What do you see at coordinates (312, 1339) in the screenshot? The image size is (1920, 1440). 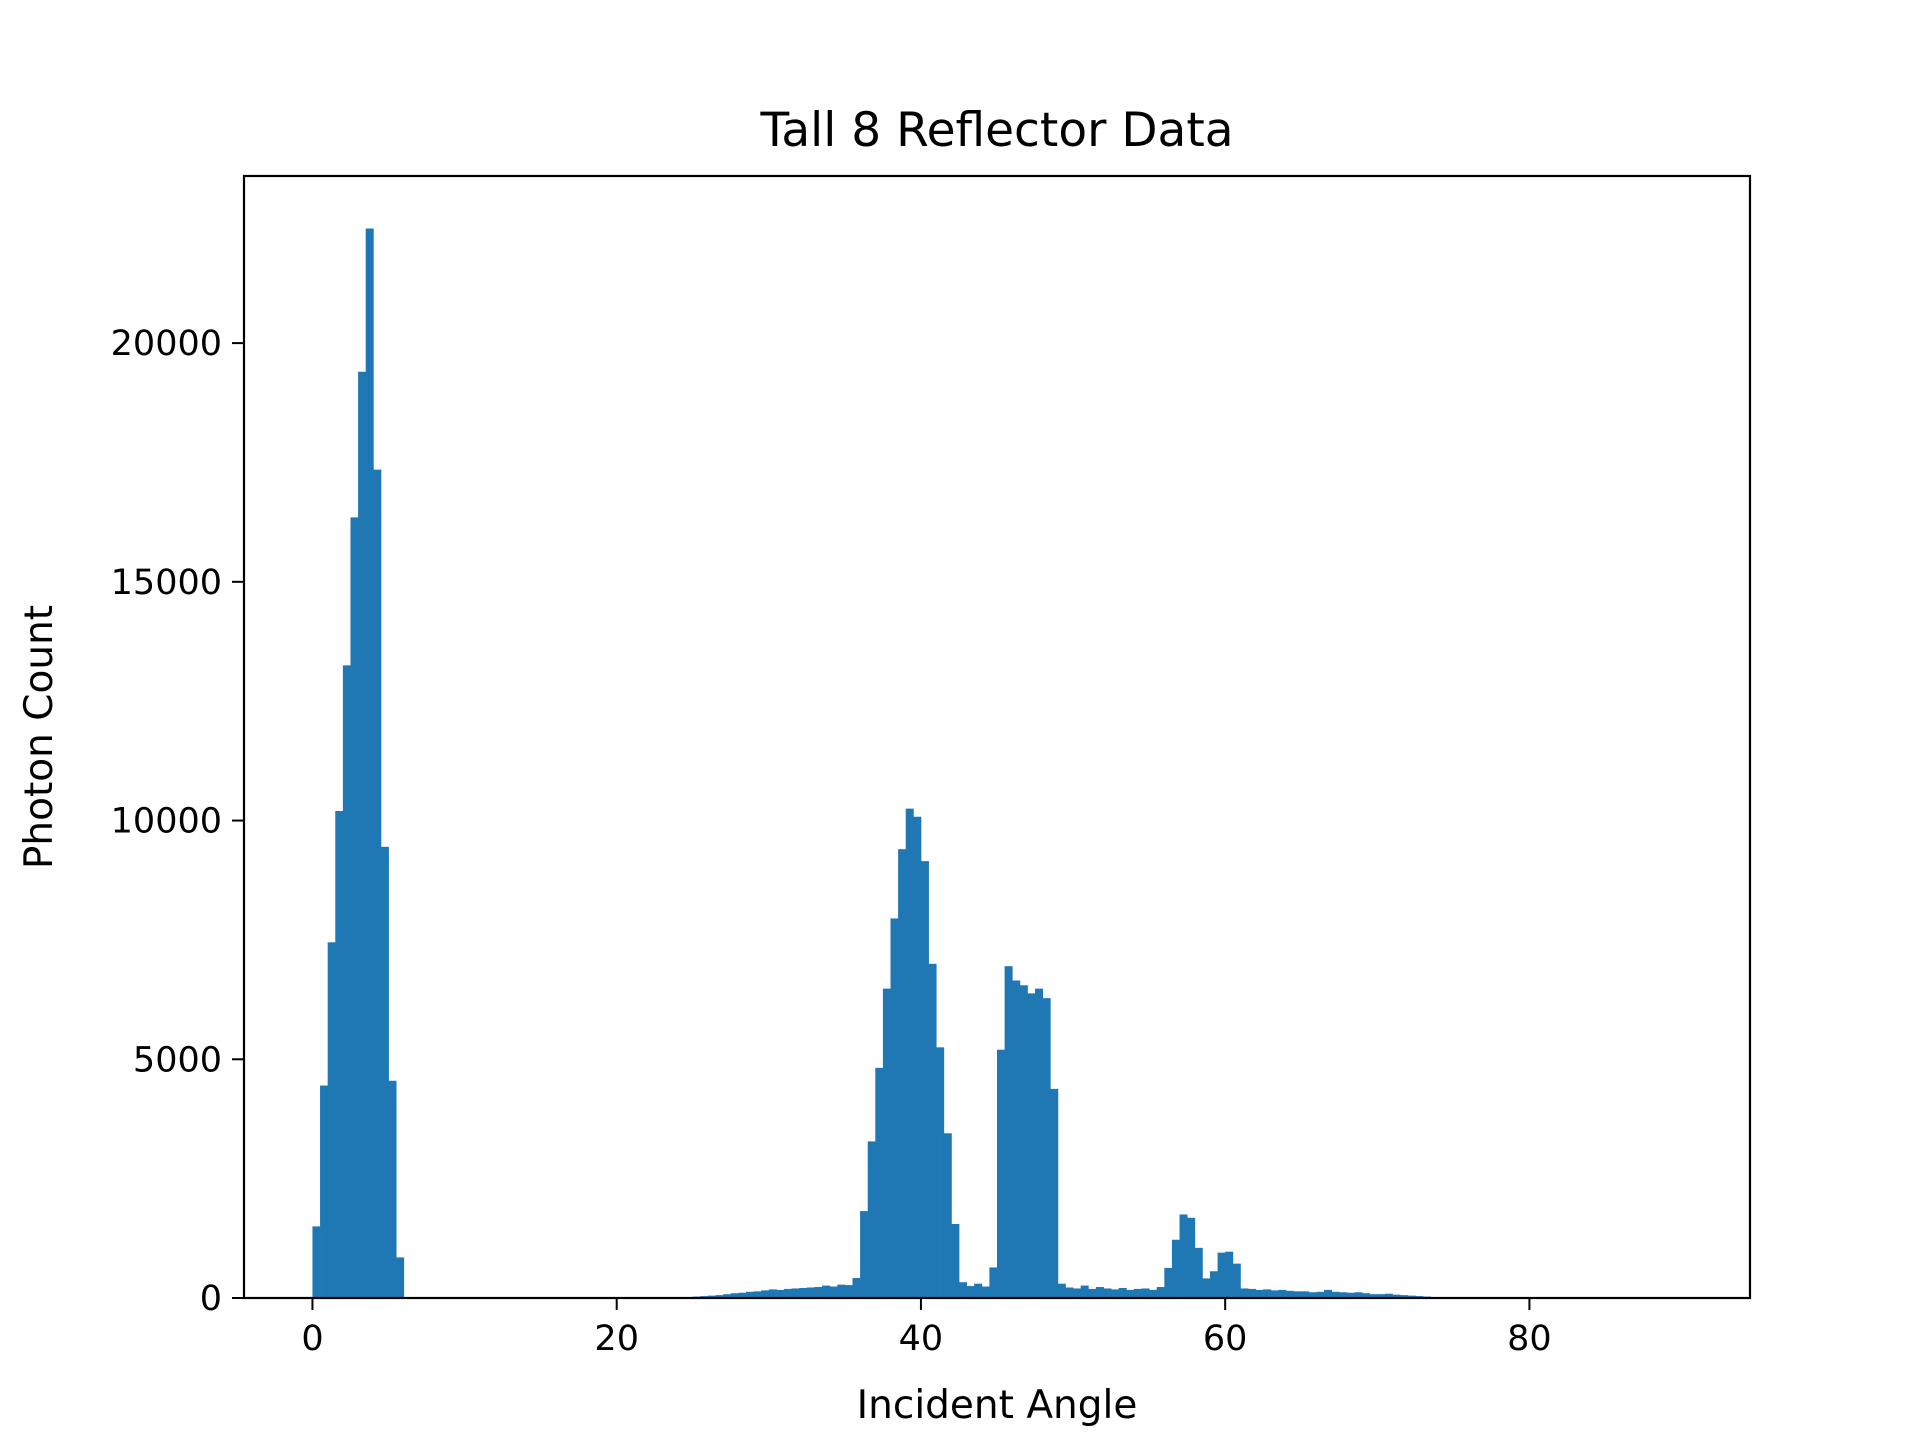 I see `x-tick-label: 0` at bounding box center [312, 1339].